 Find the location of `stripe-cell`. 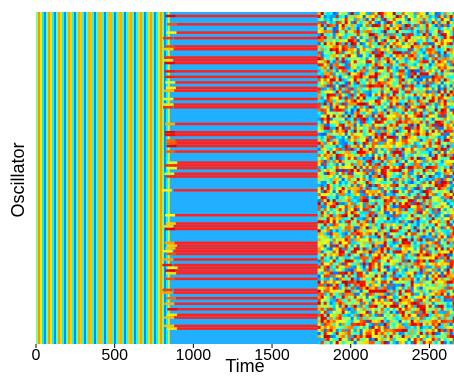

stripe-cell is located at coordinates (73, 178).